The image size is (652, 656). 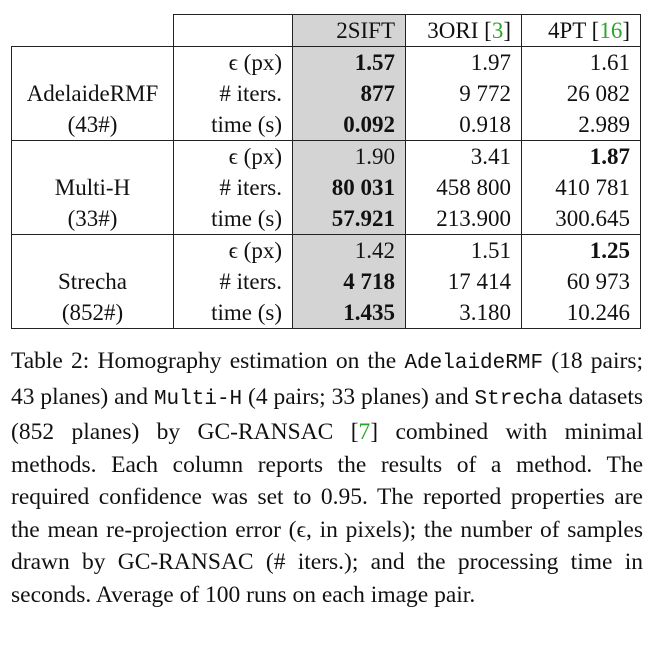 I want to click on value-cell: 410 781, so click(x=581, y=187).